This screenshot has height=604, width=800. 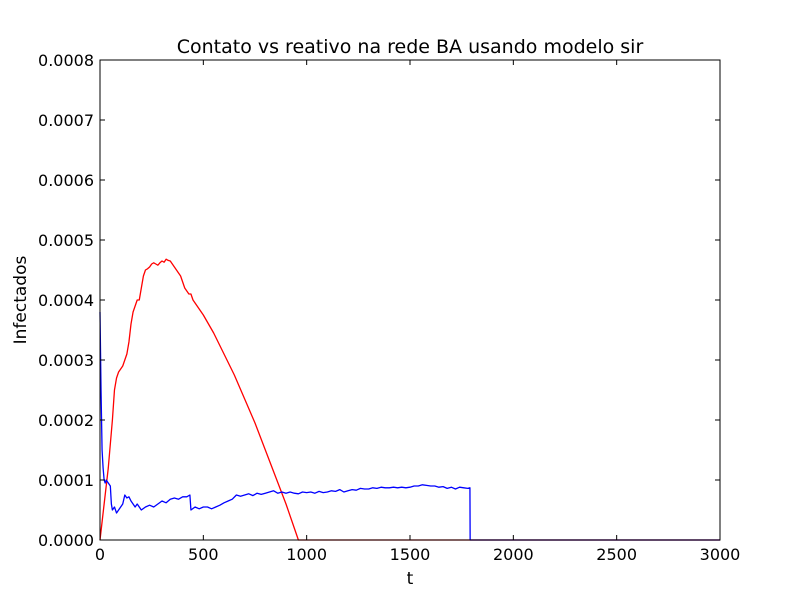 What do you see at coordinates (410, 554) in the screenshot?
I see `x-tick-label: 1500` at bounding box center [410, 554].